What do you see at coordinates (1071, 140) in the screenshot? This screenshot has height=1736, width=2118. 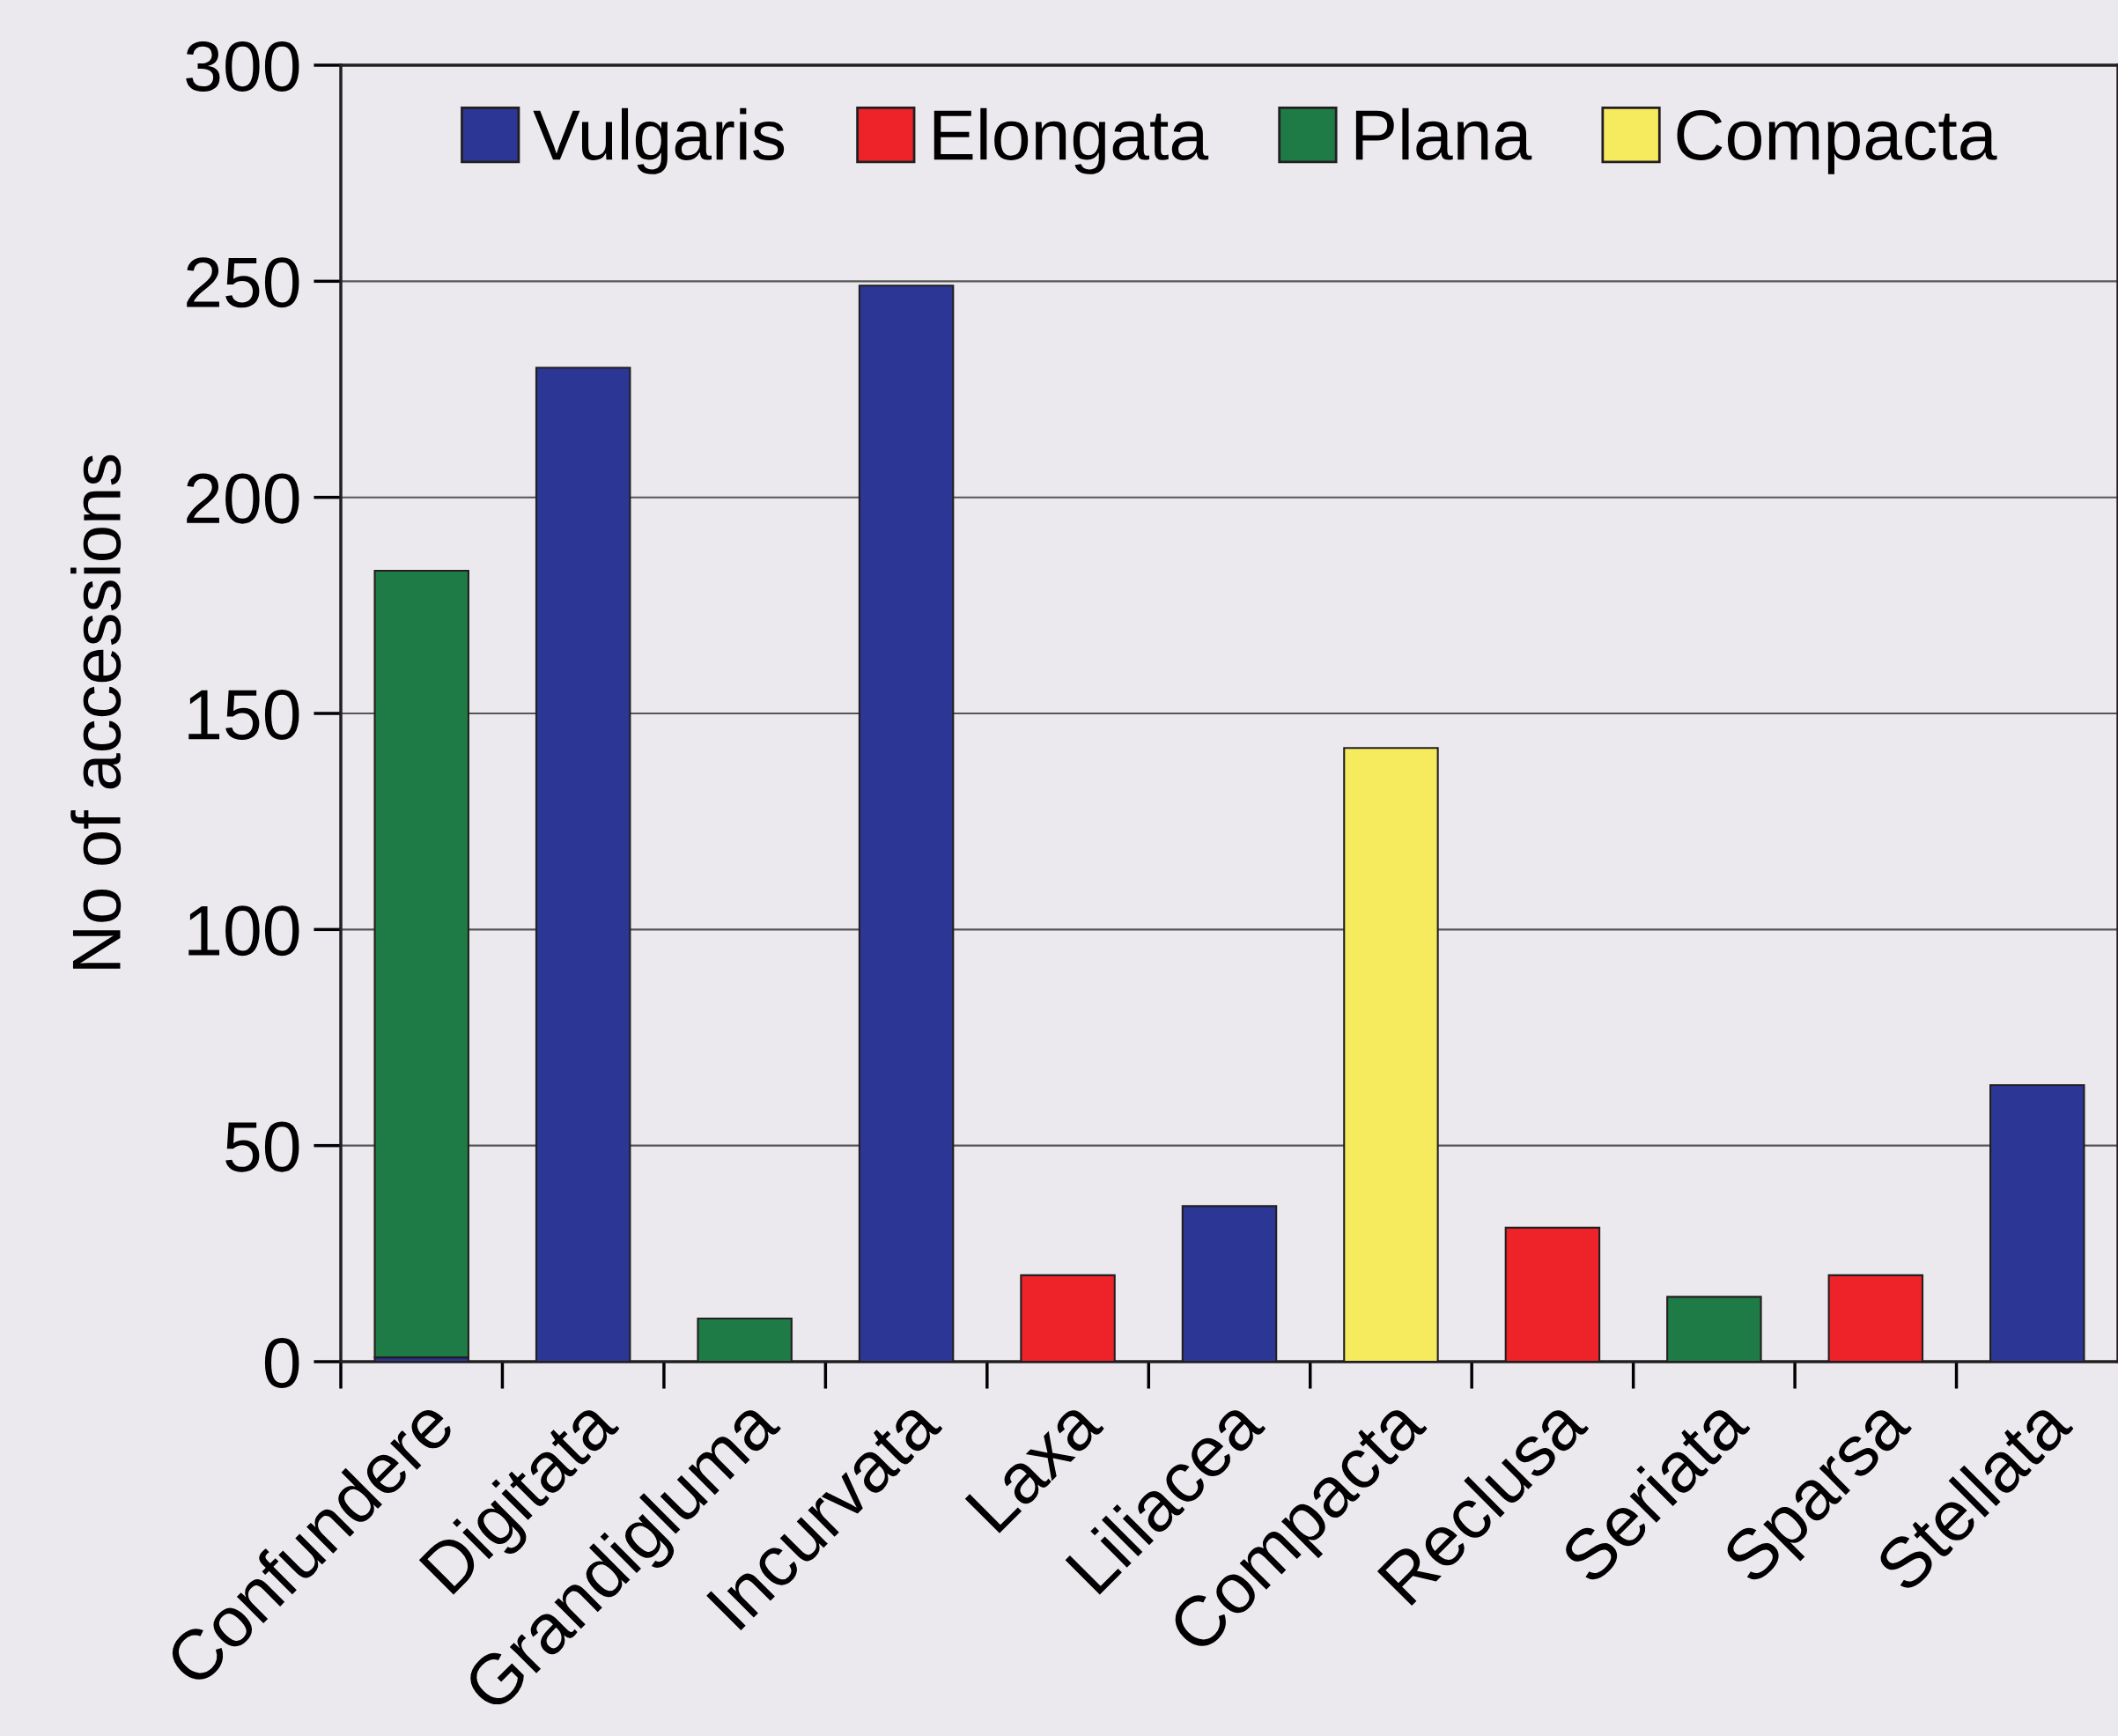 I see `legend-label: Elongata` at bounding box center [1071, 140].